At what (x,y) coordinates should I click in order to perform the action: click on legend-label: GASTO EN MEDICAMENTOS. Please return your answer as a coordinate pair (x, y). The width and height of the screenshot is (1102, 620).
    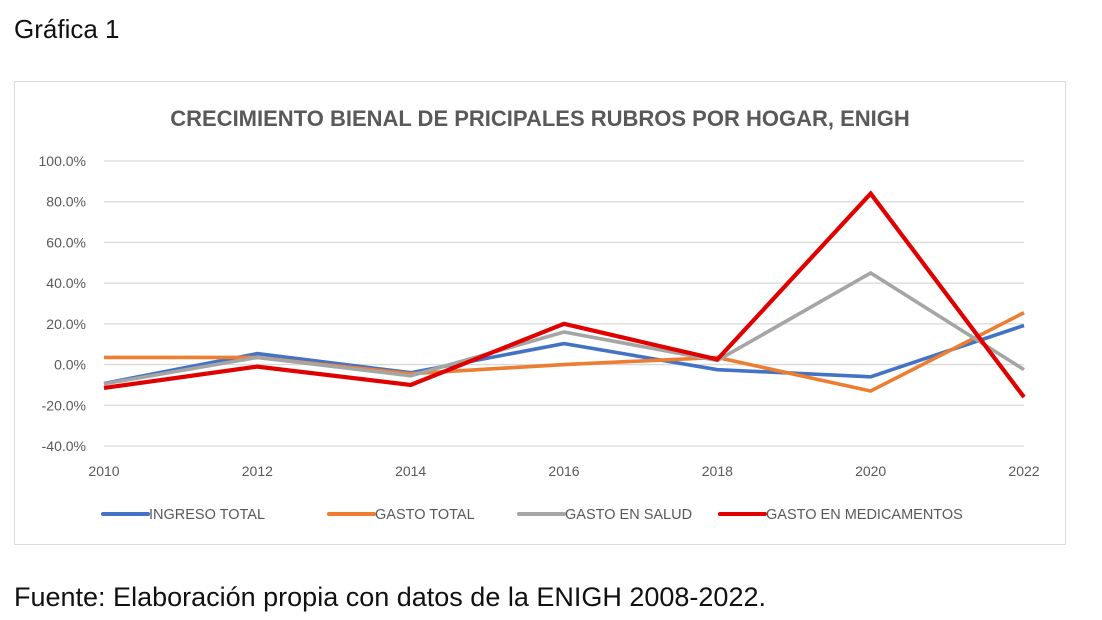
    Looking at the image, I should click on (864, 515).